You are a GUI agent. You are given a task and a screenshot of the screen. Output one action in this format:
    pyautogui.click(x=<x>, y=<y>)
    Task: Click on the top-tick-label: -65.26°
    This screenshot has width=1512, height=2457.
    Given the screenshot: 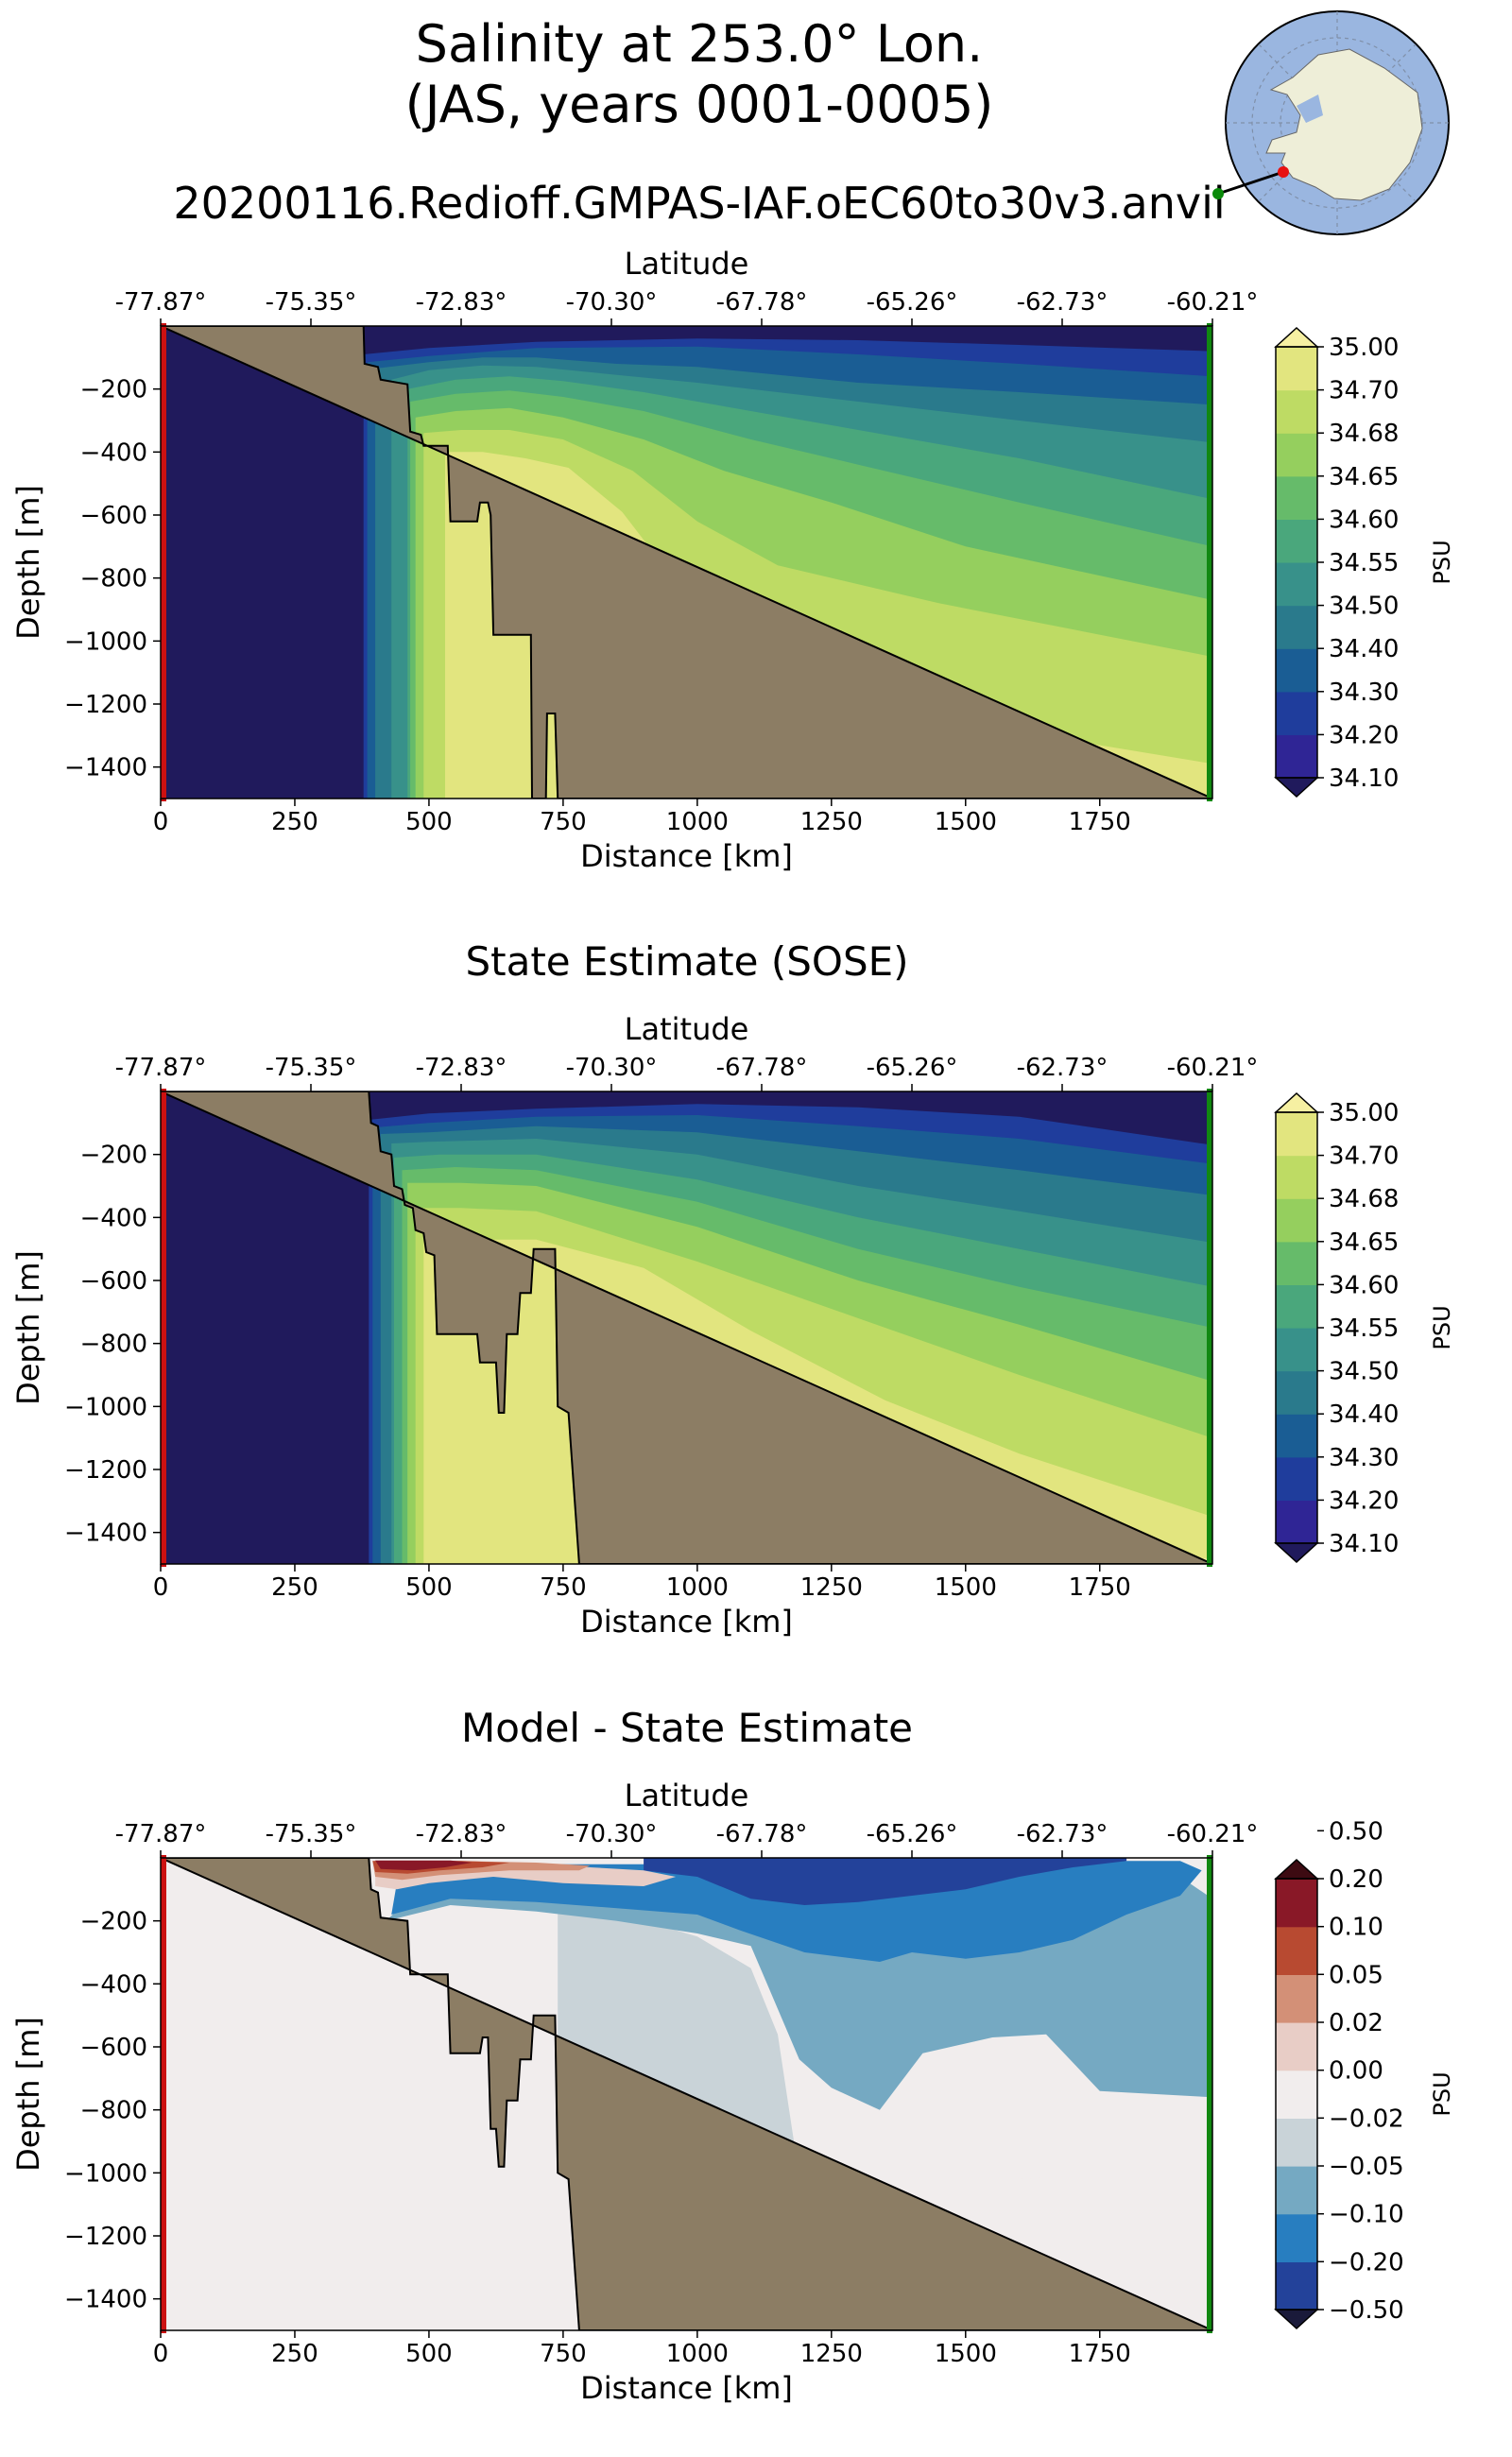 What is the action you would take?
    pyautogui.click(x=912, y=1834)
    